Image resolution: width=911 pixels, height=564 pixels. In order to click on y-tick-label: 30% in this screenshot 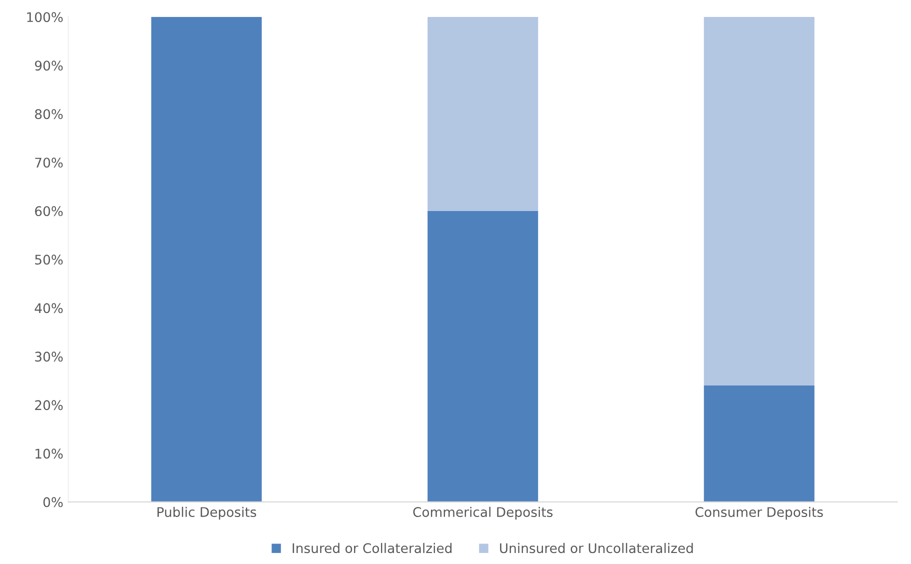, I will do `click(49, 357)`.